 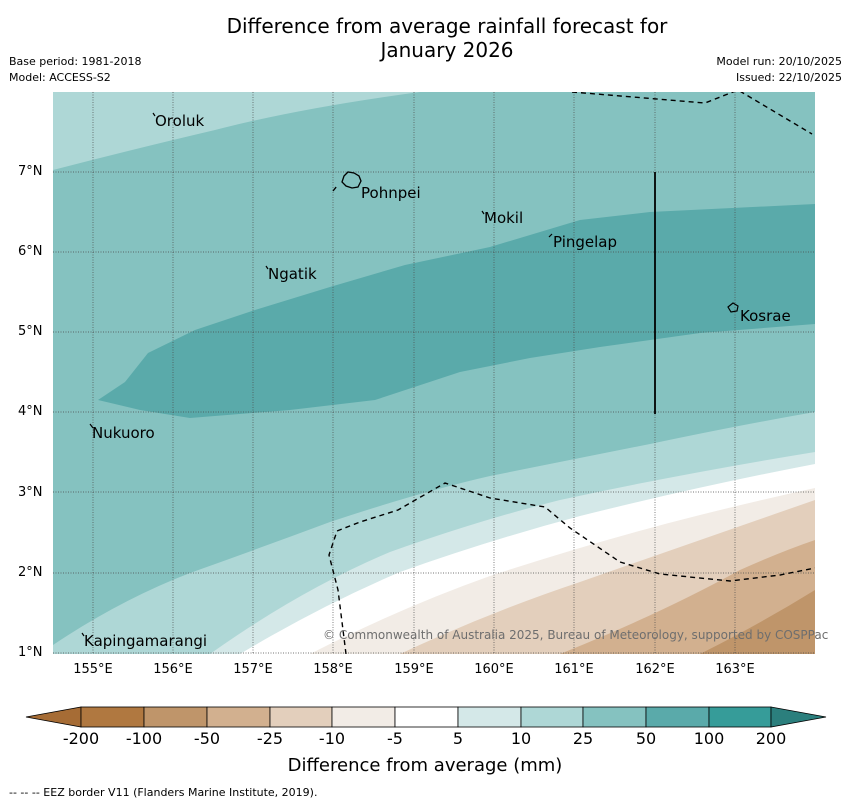 What do you see at coordinates (30, 572) in the screenshot?
I see `lat-tick: 2°N` at bounding box center [30, 572].